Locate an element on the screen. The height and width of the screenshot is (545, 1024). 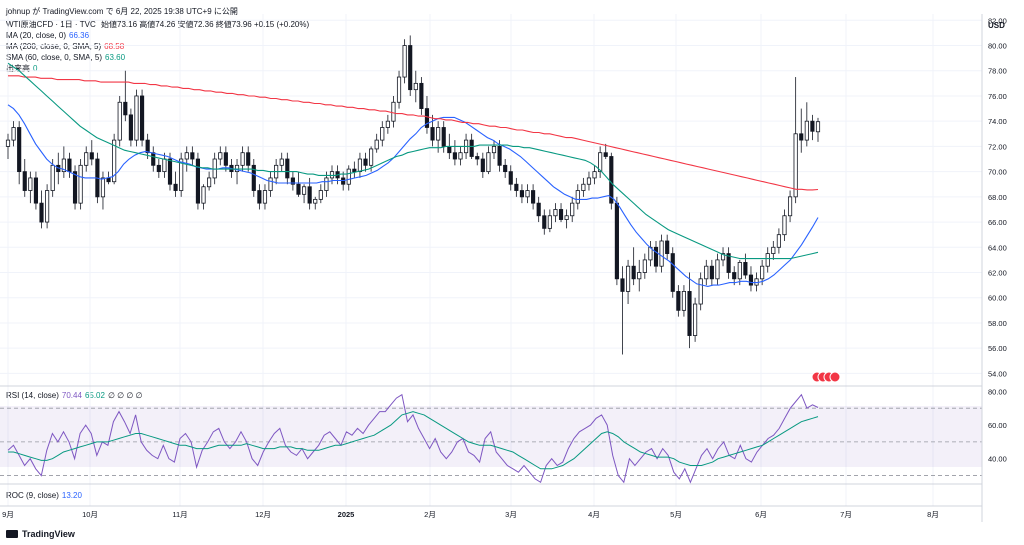
currency-label: USD is located at coordinates (996, 25).